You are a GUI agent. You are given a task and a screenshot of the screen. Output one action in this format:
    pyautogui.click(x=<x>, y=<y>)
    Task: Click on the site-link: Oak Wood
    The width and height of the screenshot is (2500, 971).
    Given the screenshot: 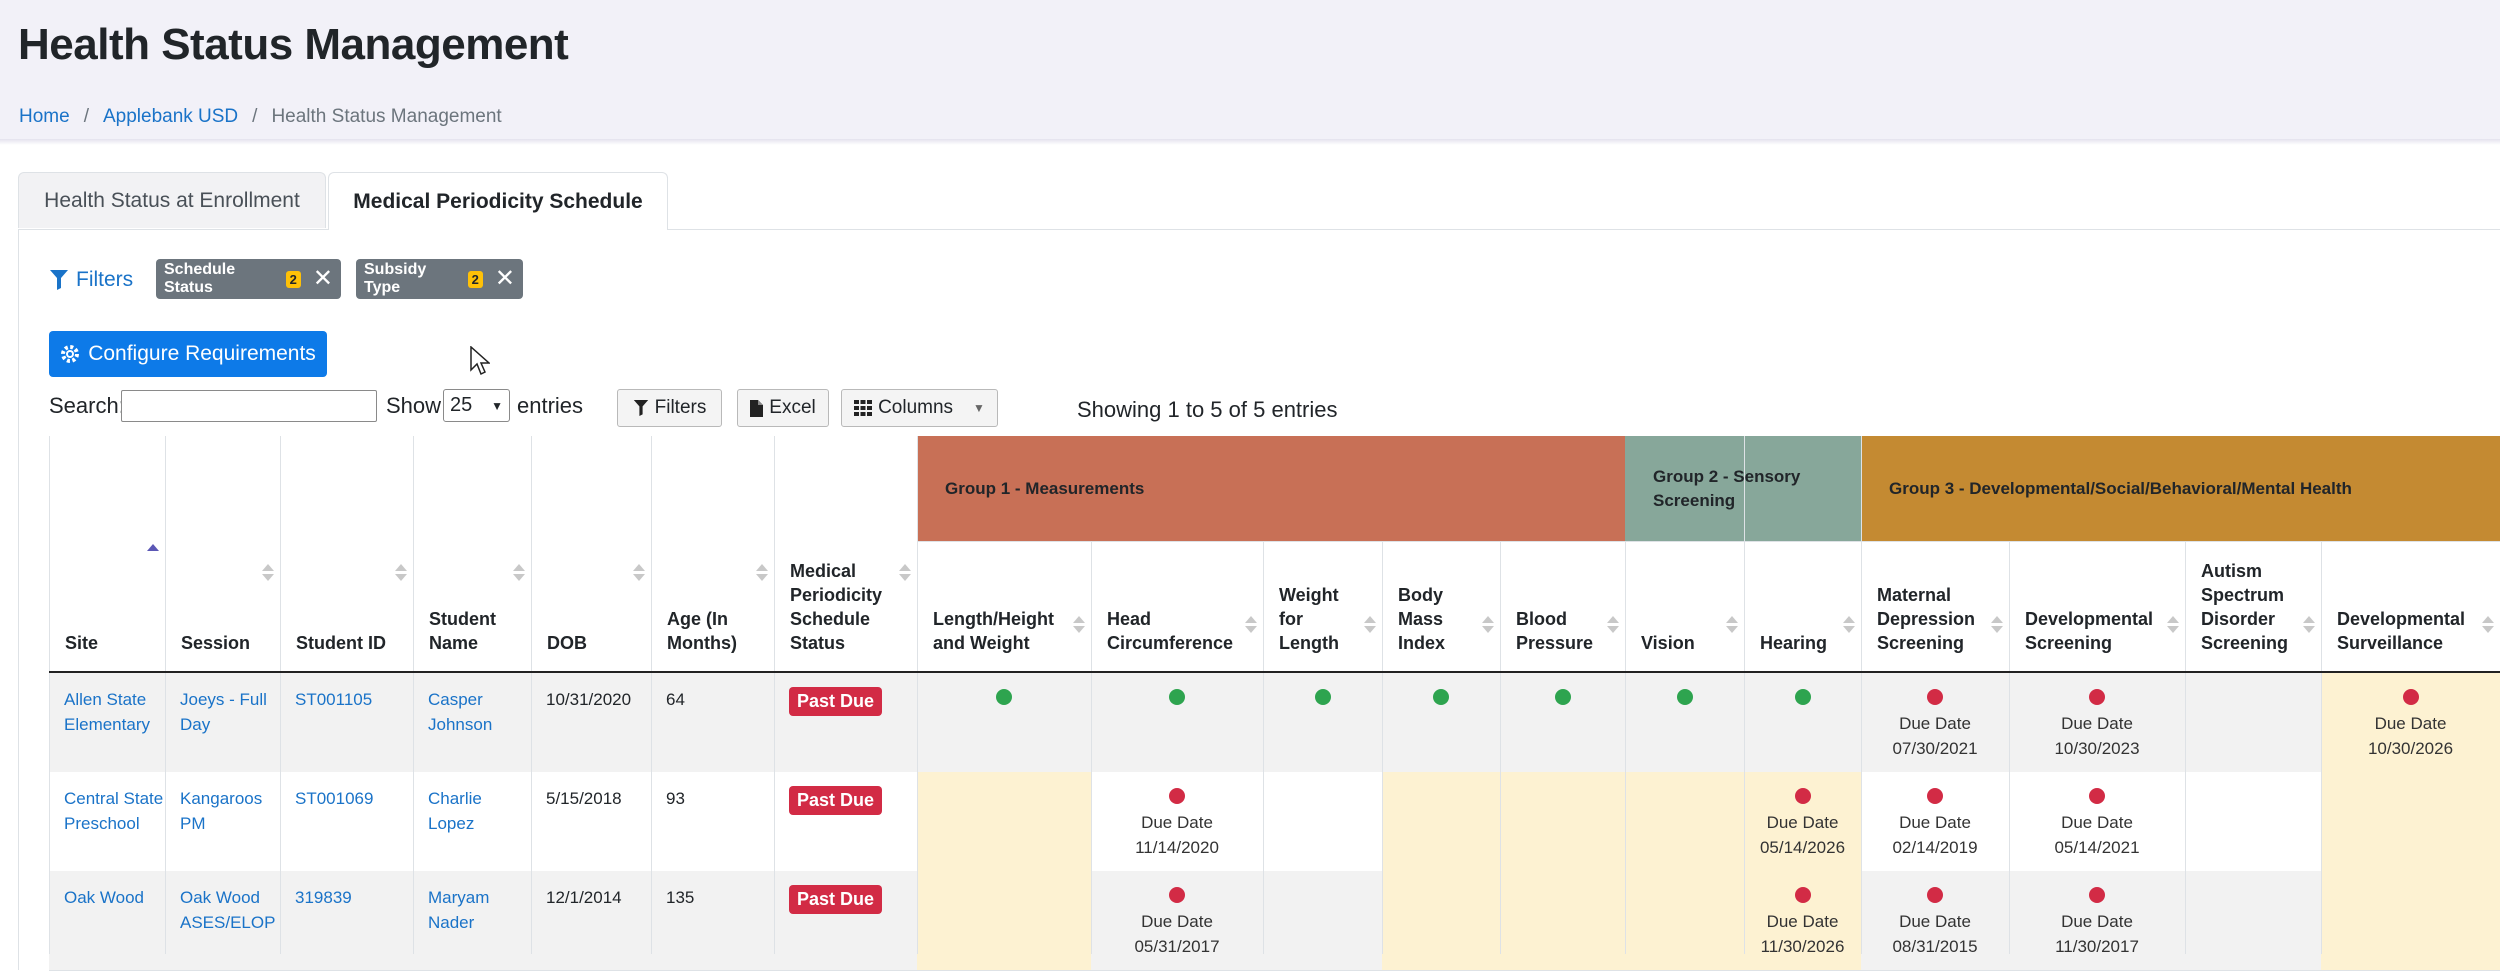 What is the action you would take?
    pyautogui.click(x=104, y=897)
    